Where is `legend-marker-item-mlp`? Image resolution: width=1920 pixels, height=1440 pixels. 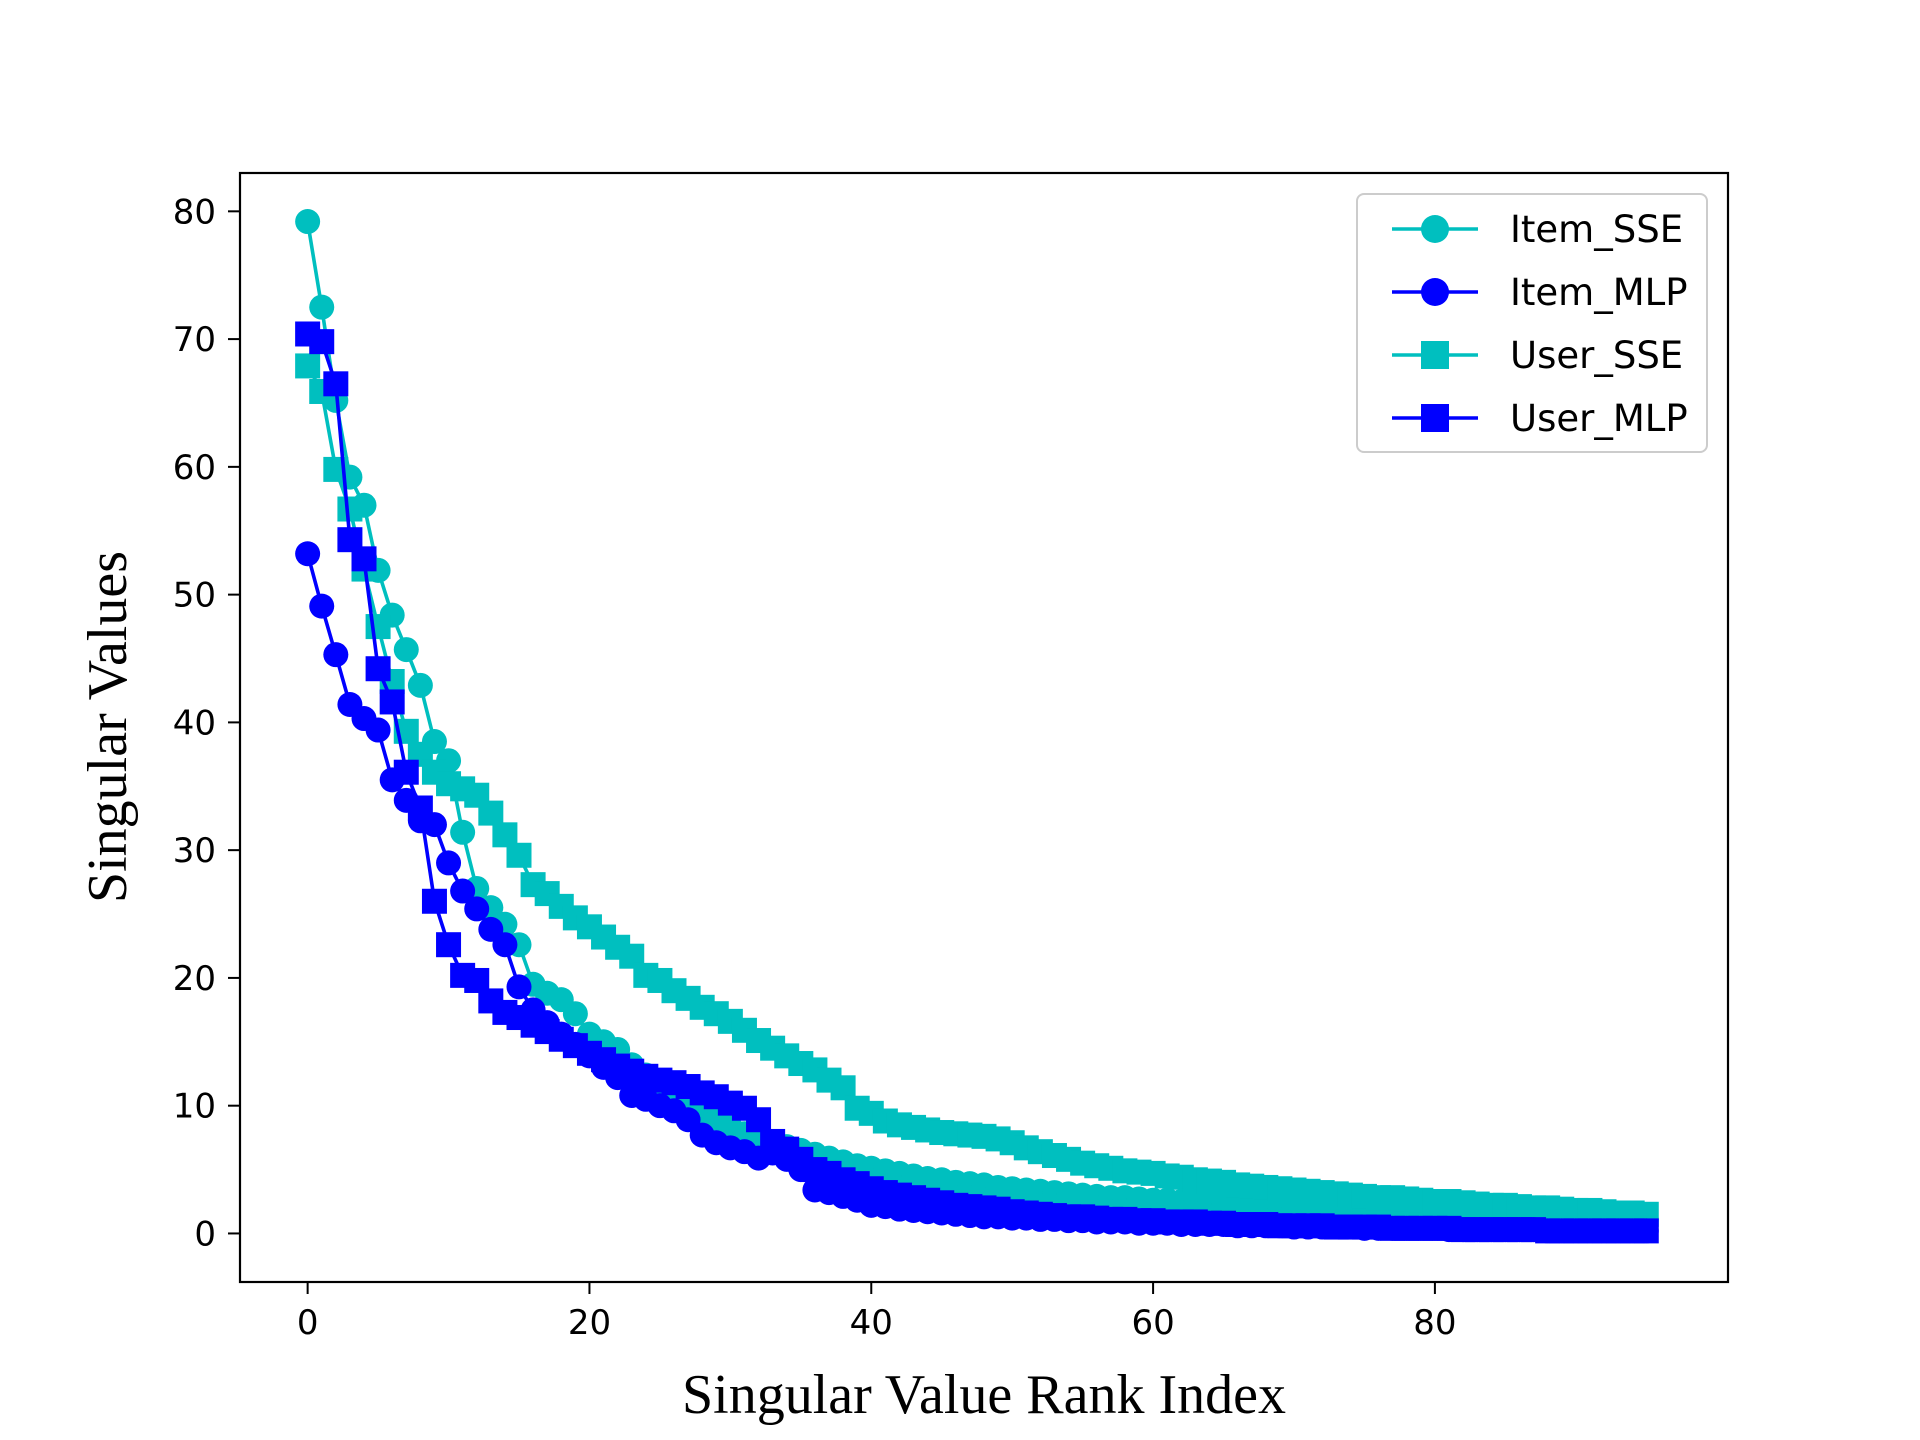
legend-marker-item-mlp is located at coordinates (1435, 292).